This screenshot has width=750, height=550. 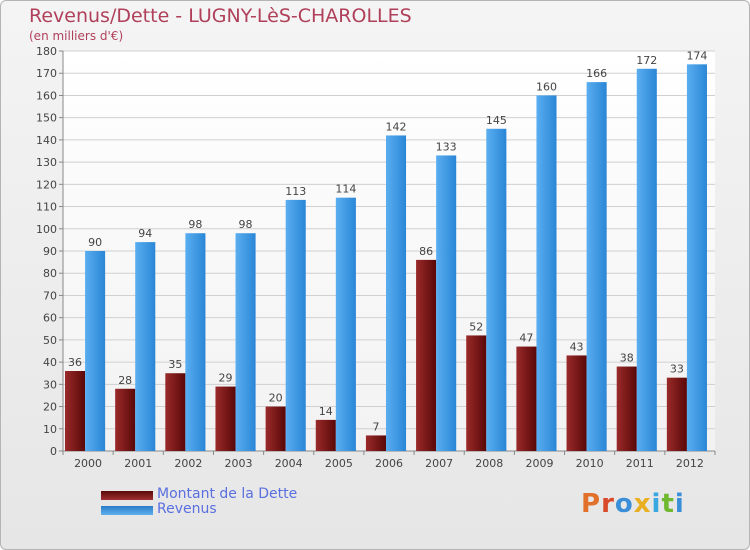 What do you see at coordinates (439, 463) in the screenshot?
I see `x-tick-label: 2007` at bounding box center [439, 463].